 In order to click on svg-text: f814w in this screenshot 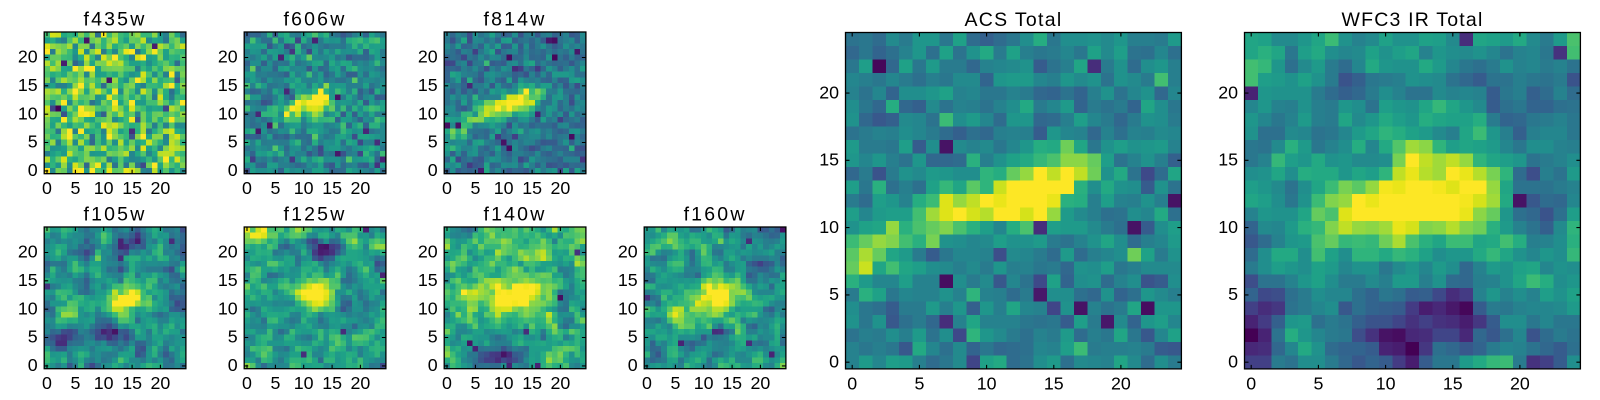, I will do `click(514, 20)`.